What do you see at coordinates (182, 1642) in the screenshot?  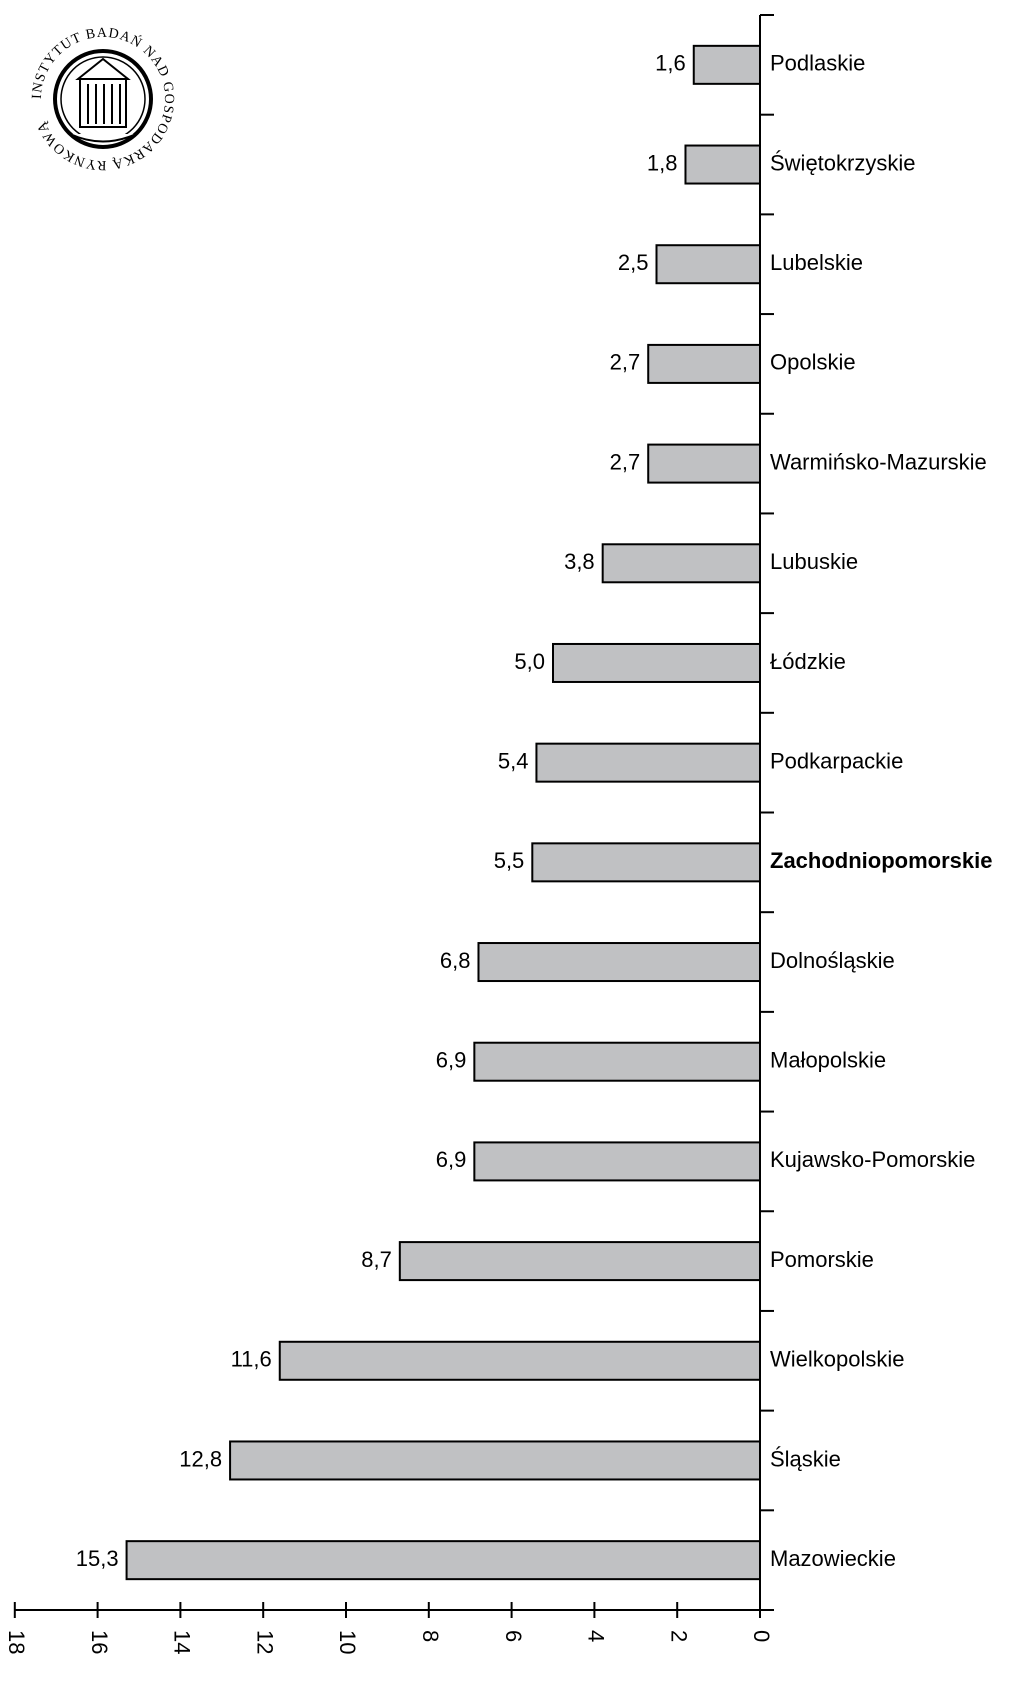 I see `x-tick-label: 14` at bounding box center [182, 1642].